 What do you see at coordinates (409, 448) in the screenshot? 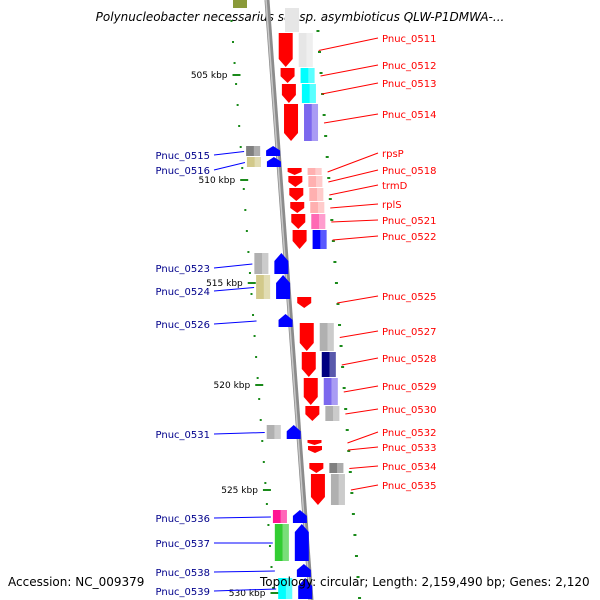
I see `forward-gene-label: Pnuc_0533` at bounding box center [409, 448].